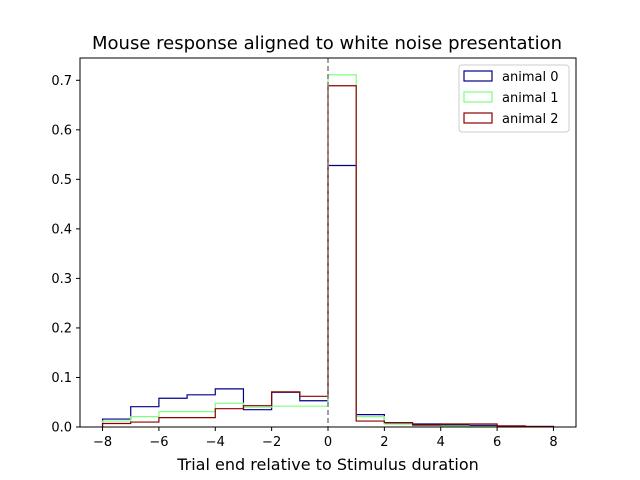  I want to click on x-tick-label: 8, so click(553, 442).